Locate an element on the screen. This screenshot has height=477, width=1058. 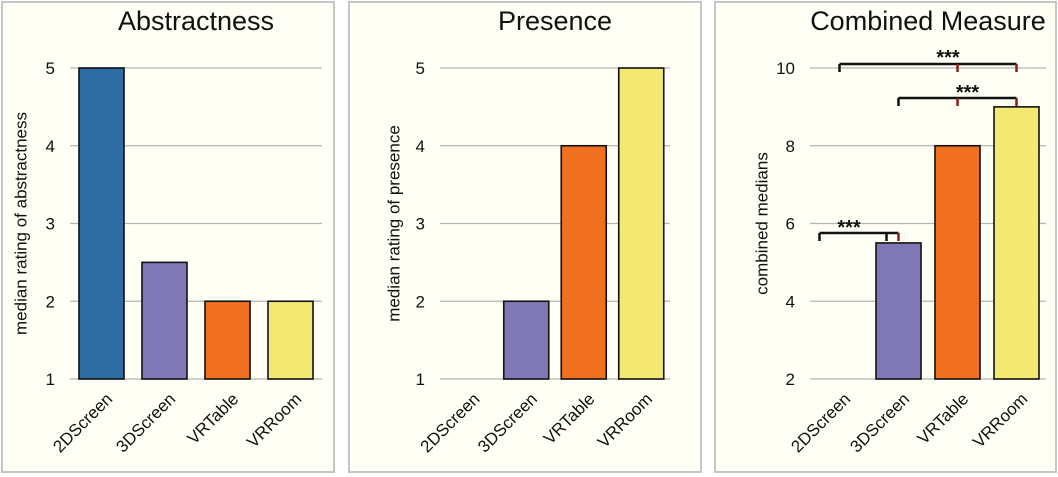
chart-title: Abstractness is located at coordinates (196, 21).